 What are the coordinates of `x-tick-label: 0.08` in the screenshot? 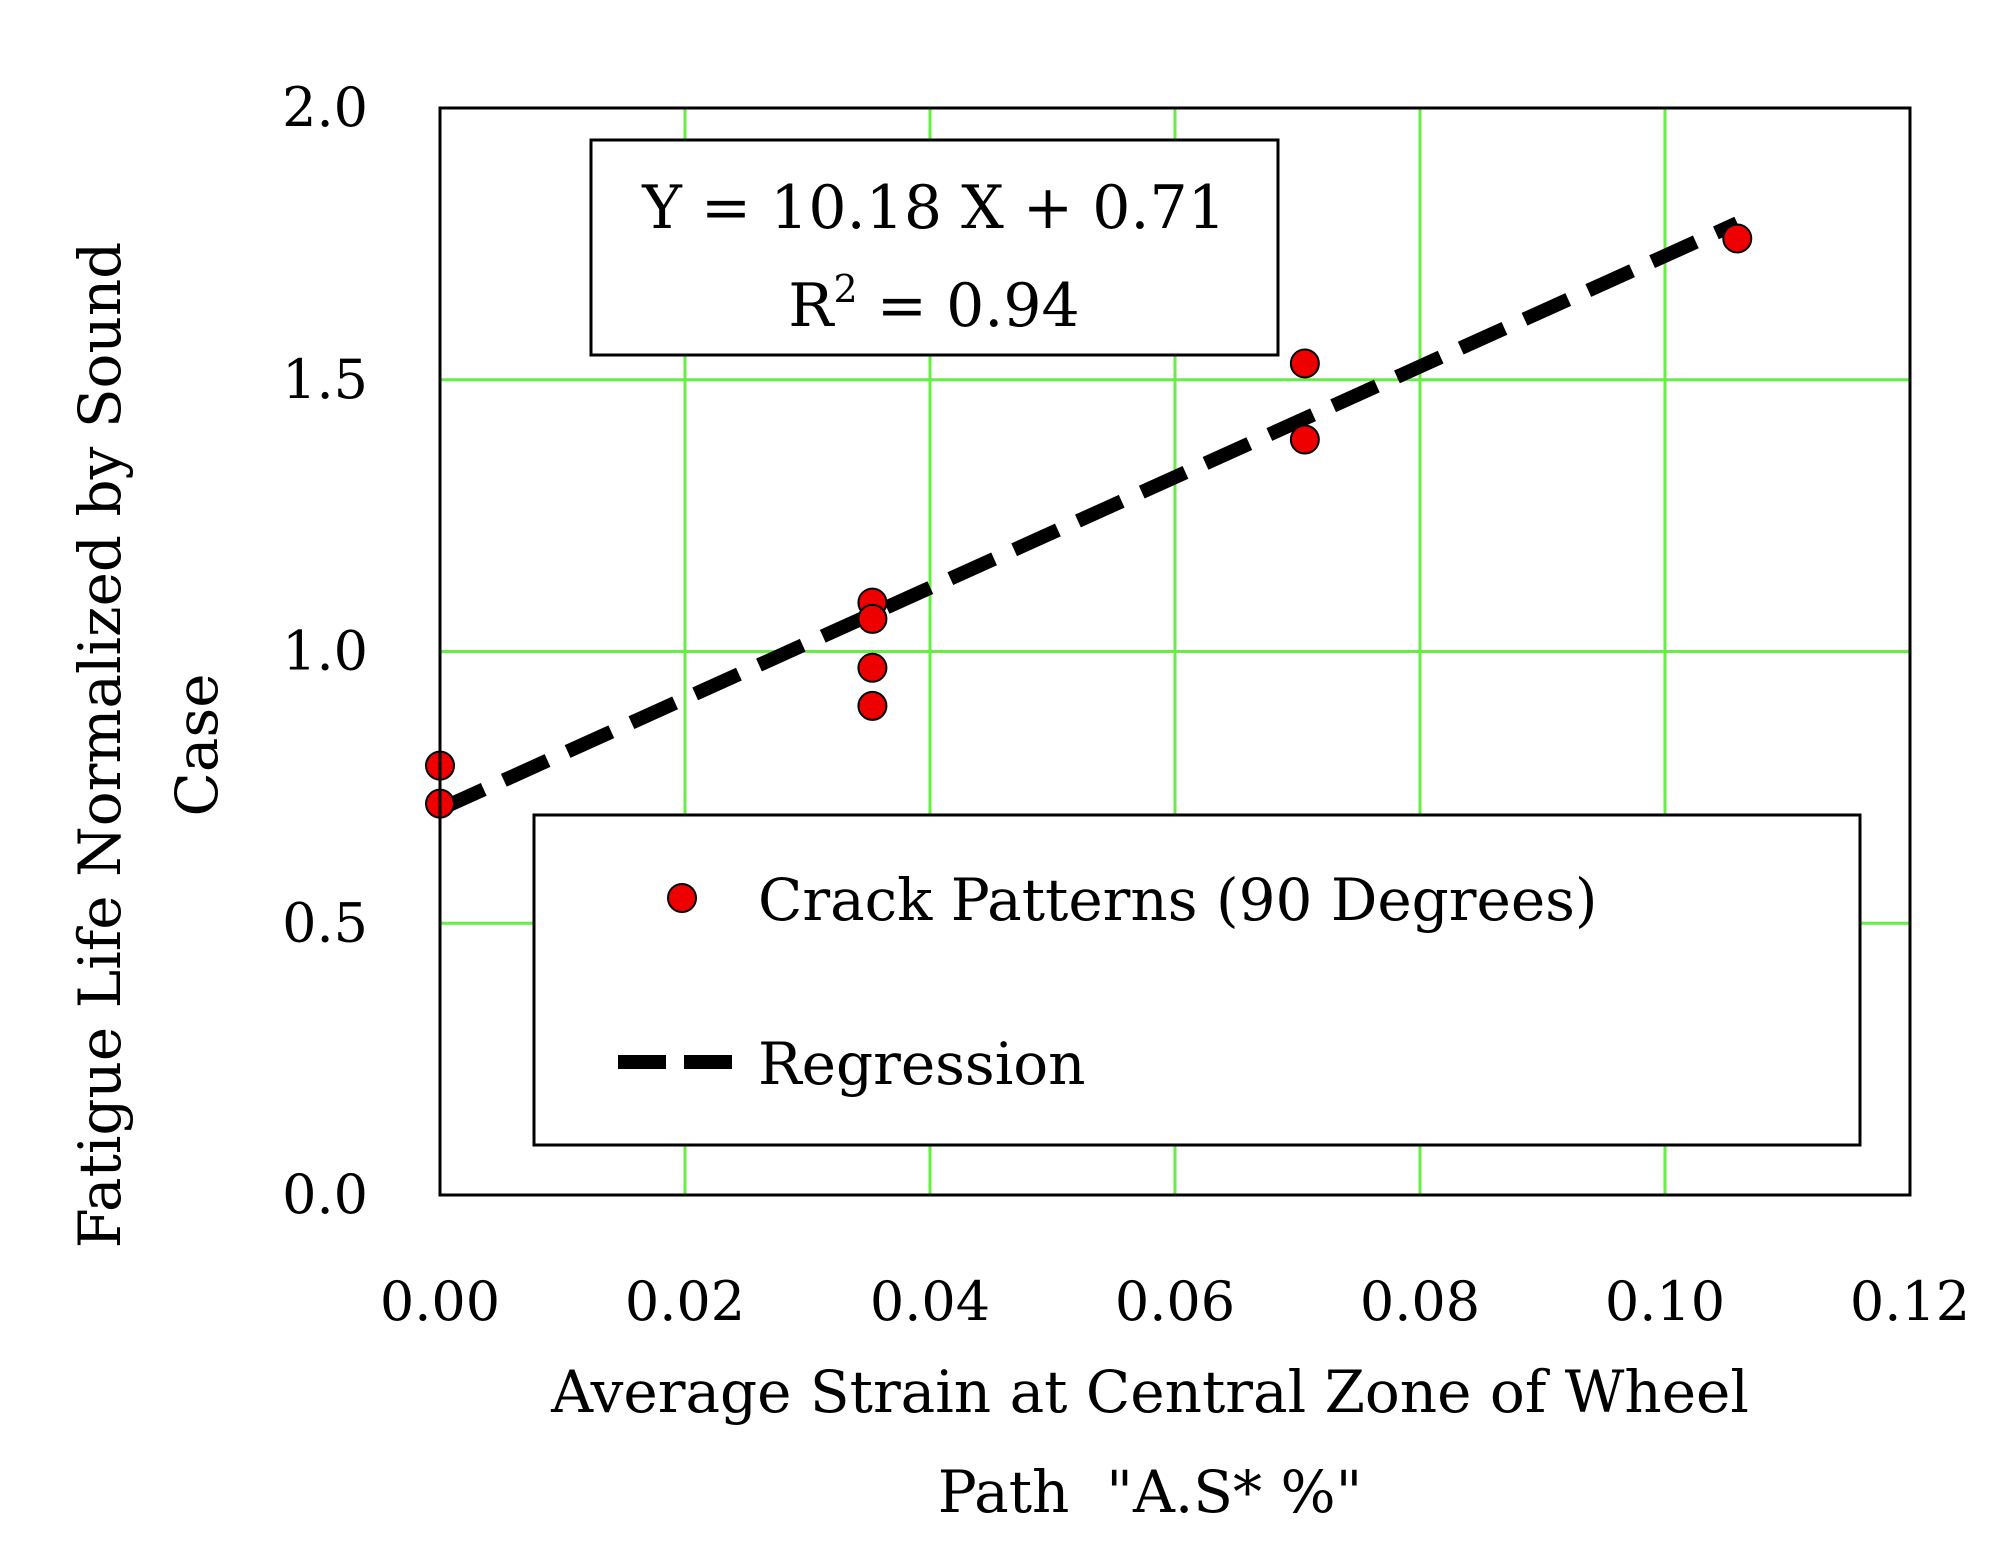 It's located at (1420, 1301).